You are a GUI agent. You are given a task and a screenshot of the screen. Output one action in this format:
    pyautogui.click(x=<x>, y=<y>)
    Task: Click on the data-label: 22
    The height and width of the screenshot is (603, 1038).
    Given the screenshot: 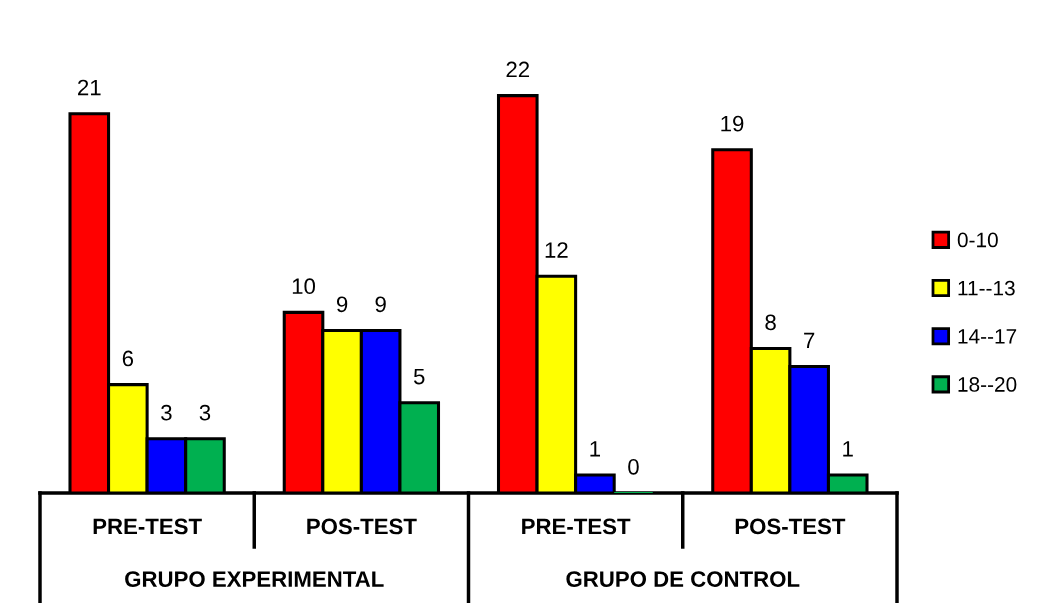 What is the action you would take?
    pyautogui.click(x=518, y=69)
    